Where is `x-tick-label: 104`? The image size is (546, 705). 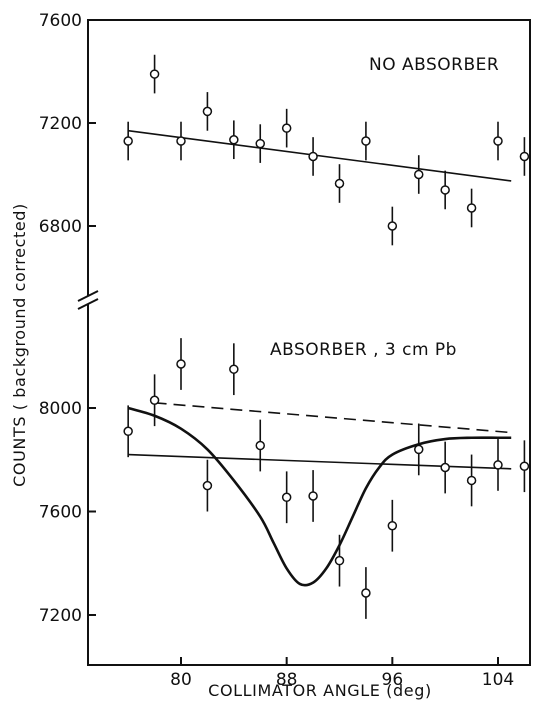
x-tick-label: 104 is located at coordinates (498, 680).